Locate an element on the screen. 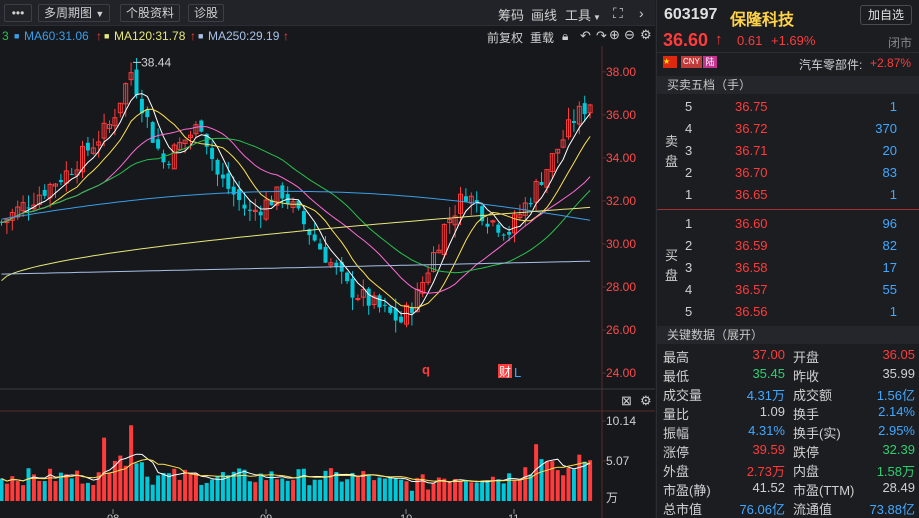  overlay-button: 重载 is located at coordinates (542, 38).